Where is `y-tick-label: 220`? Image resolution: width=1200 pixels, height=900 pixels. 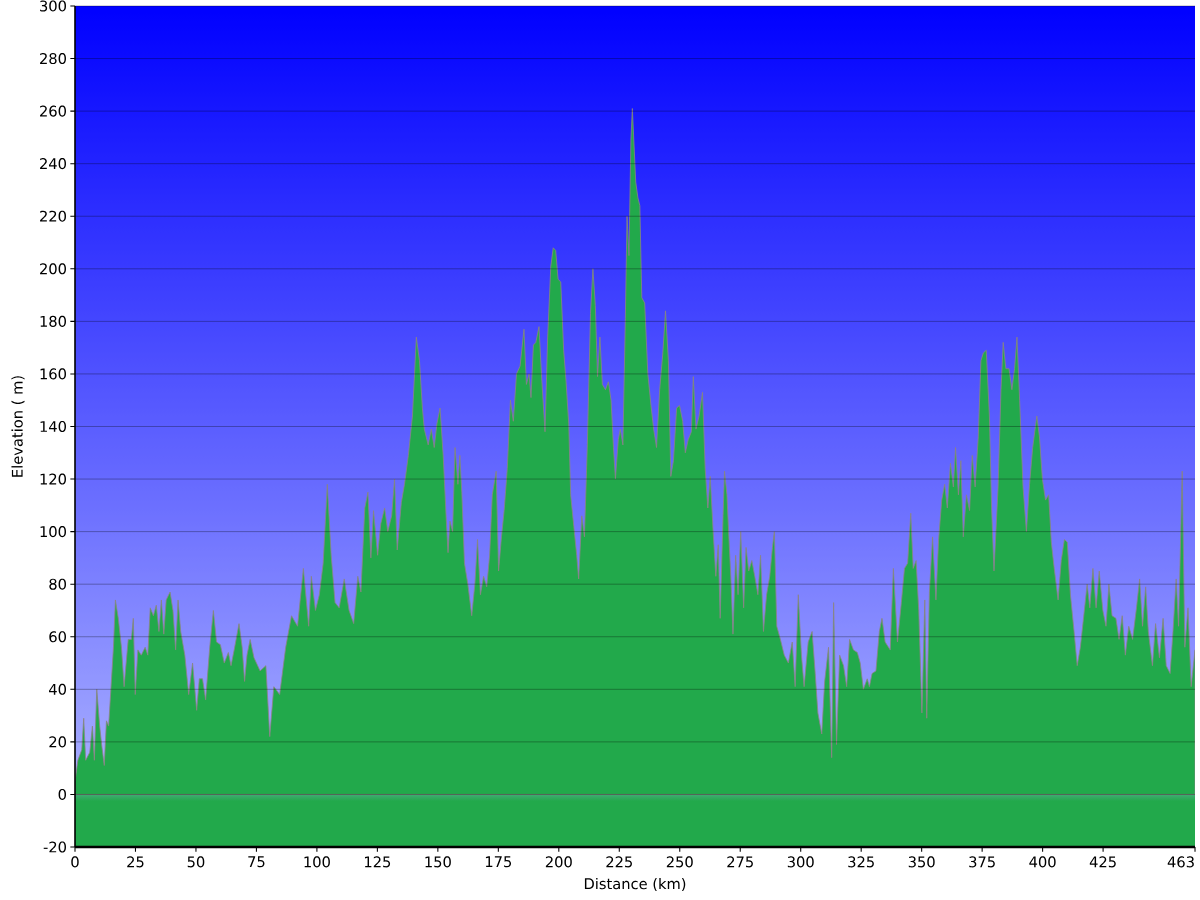
y-tick-label: 220 is located at coordinates (53, 216).